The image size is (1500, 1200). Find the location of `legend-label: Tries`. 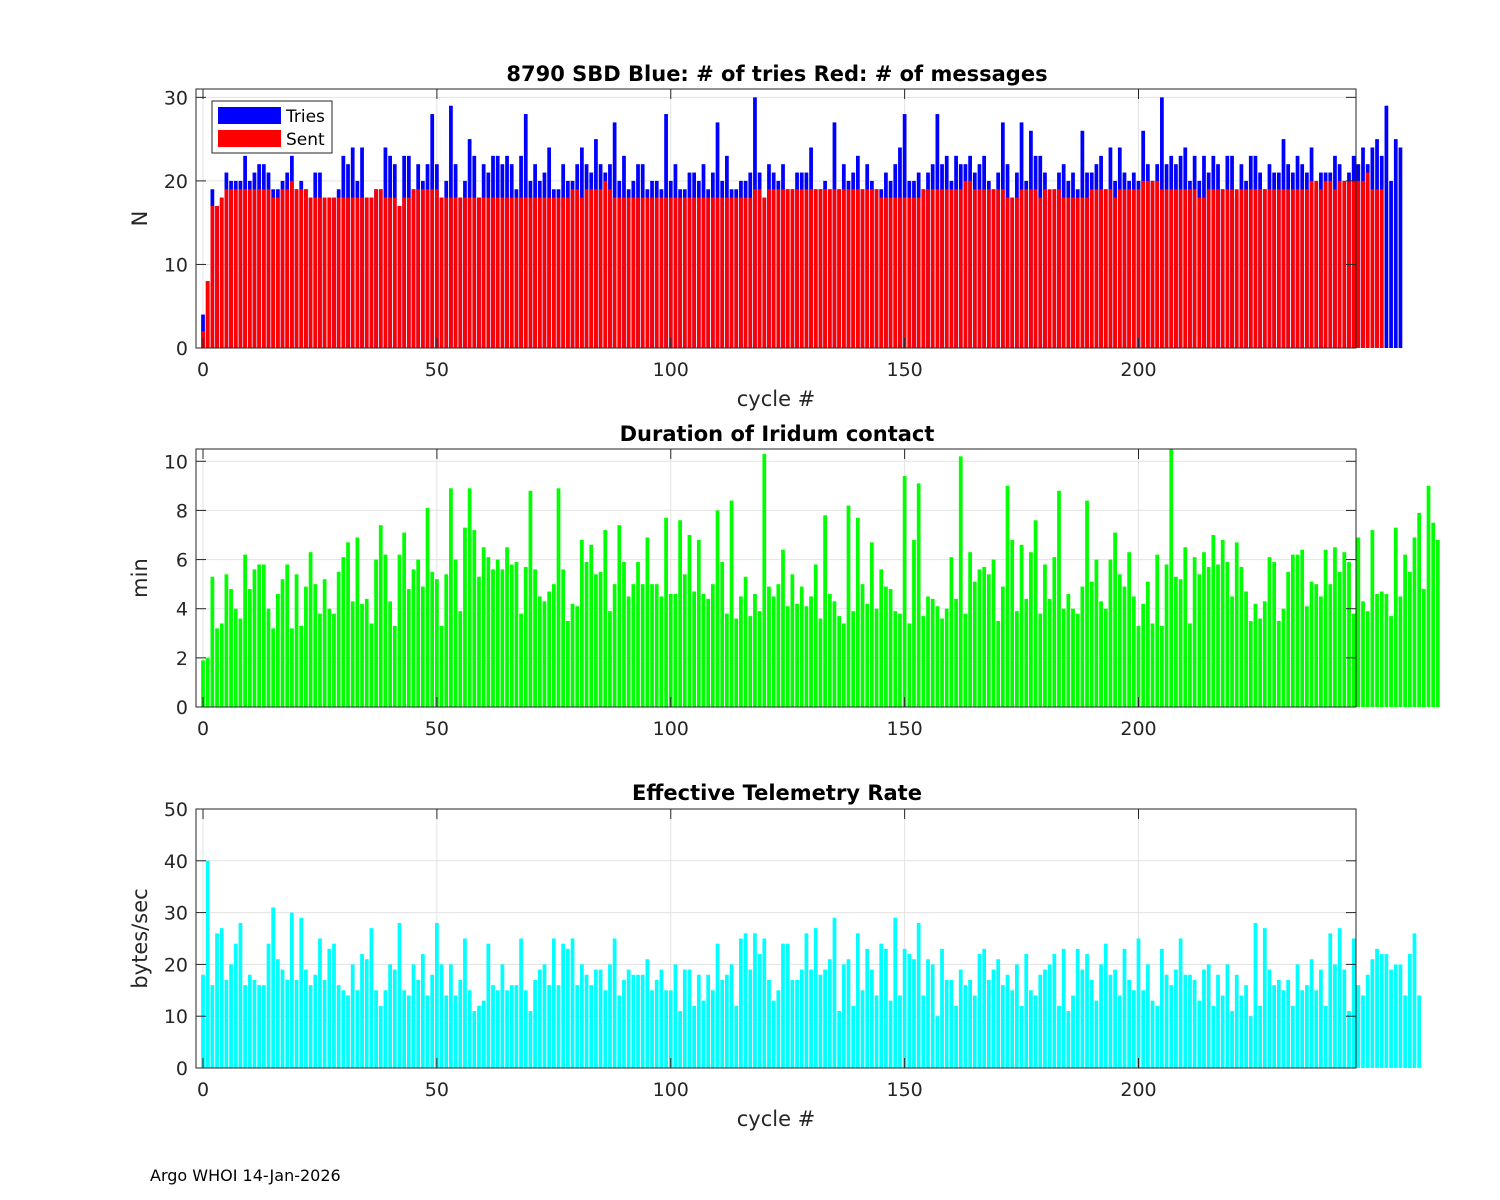

legend-label: Tries is located at coordinates (305, 117).